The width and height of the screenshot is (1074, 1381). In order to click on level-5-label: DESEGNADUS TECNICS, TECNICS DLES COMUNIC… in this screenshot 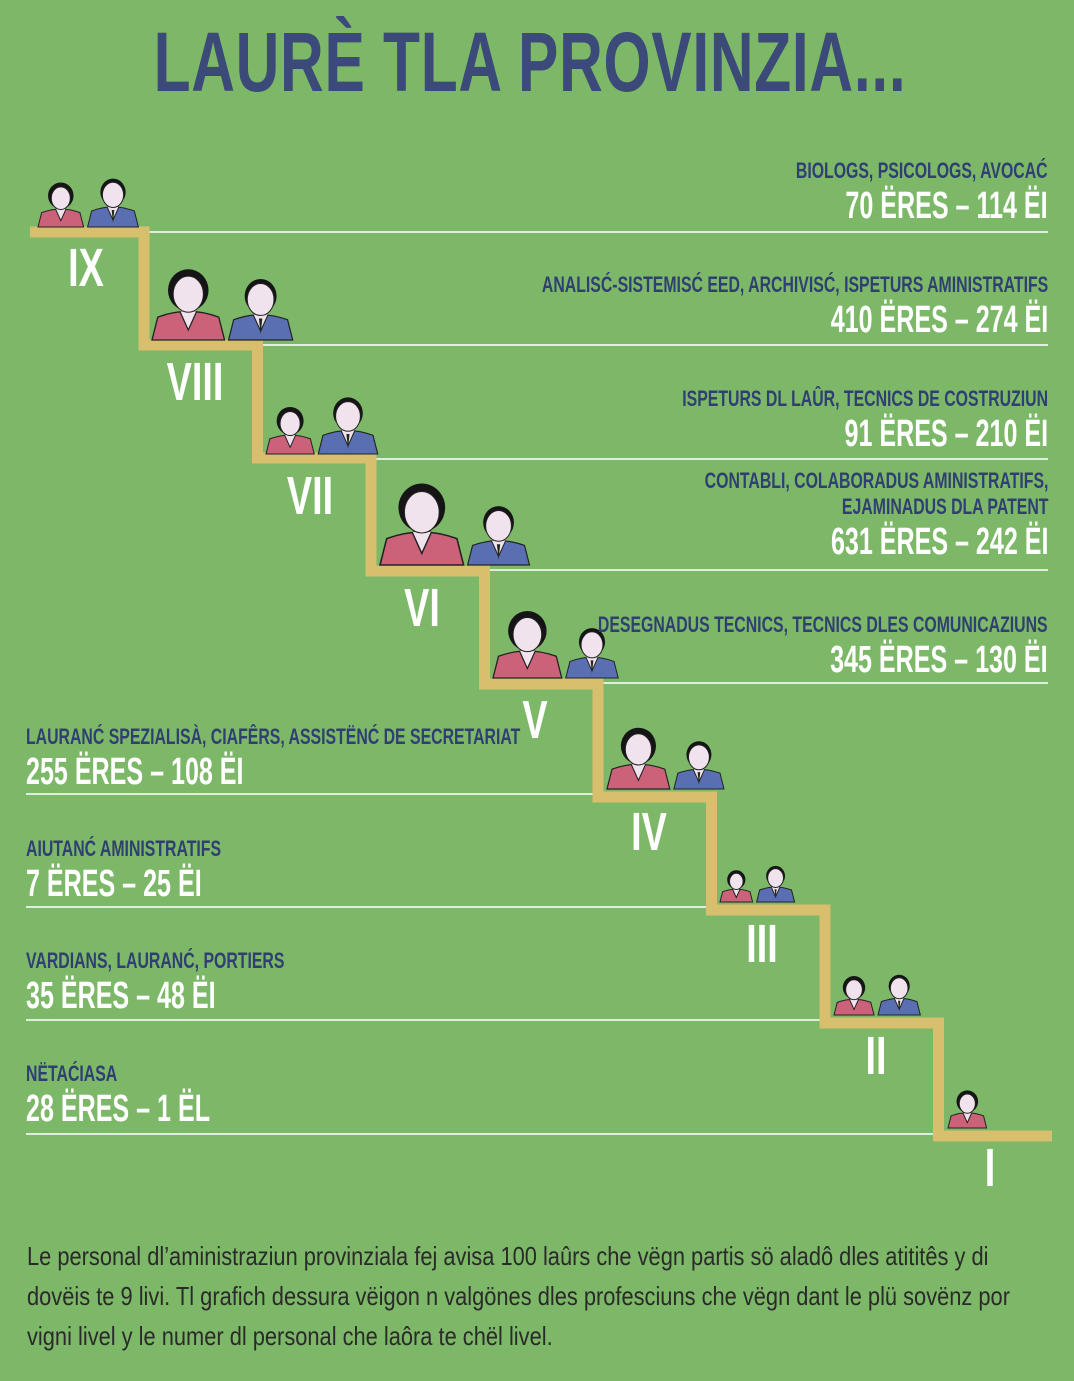, I will do `click(735, 647)`.